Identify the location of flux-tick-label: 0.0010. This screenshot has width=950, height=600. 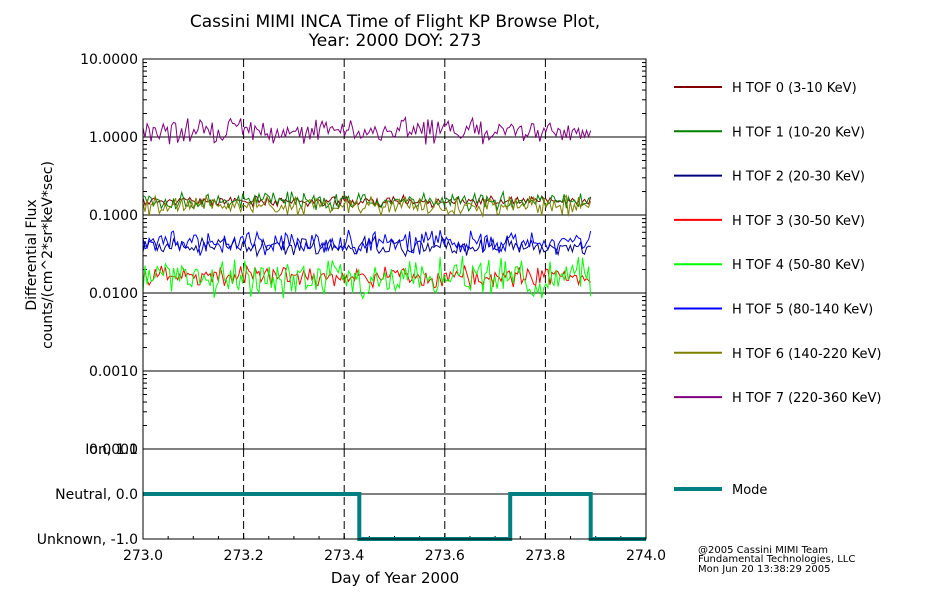
(113, 372).